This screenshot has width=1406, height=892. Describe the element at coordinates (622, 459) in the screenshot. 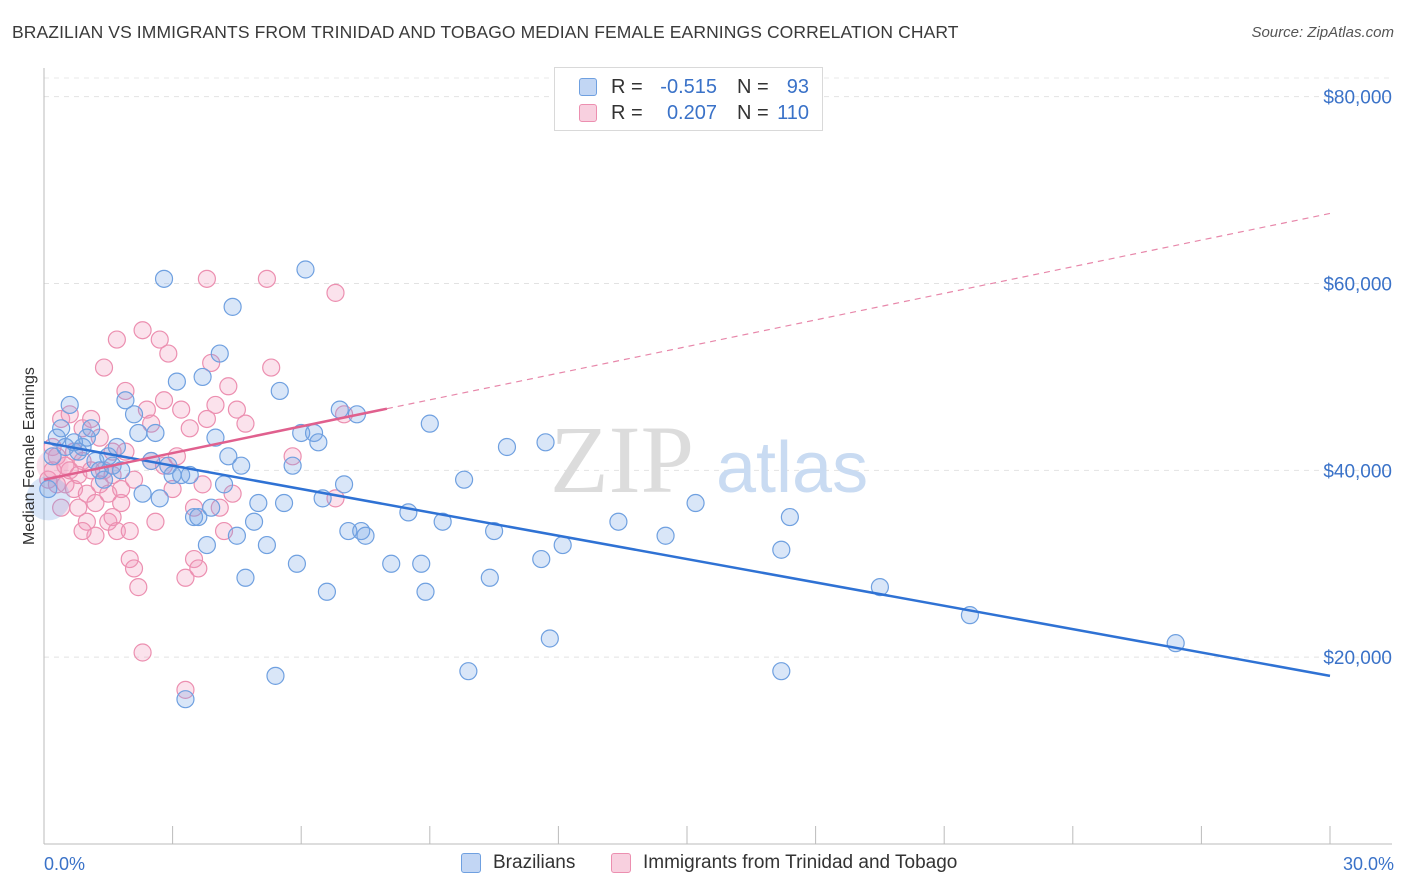

I see `watermark-zip: ZIP` at that location.